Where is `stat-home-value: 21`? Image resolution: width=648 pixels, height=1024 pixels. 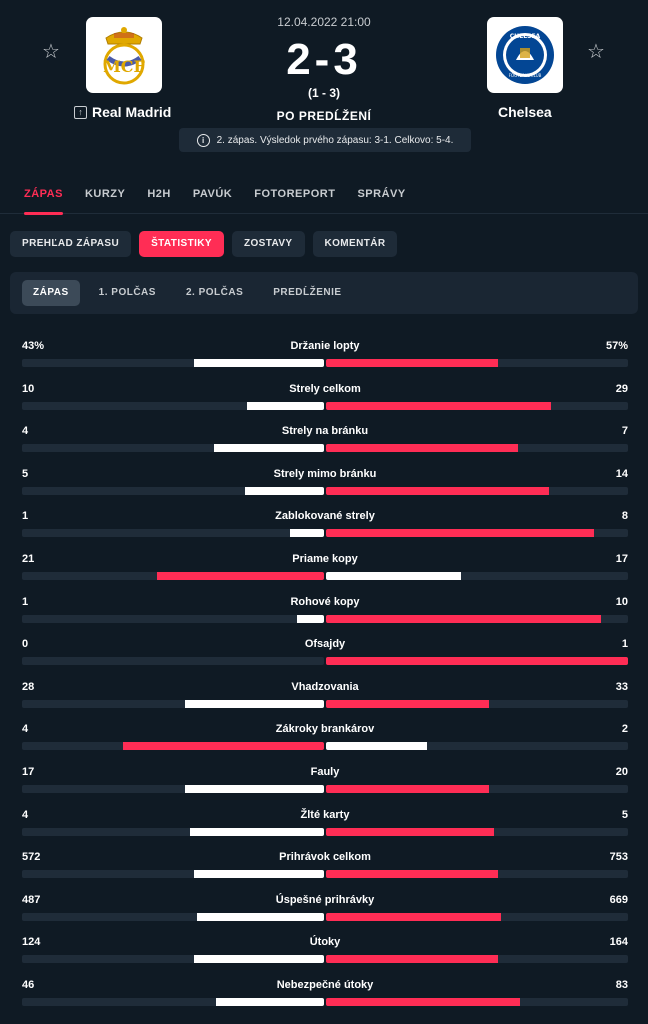 stat-home-value: 21 is located at coordinates (28, 558).